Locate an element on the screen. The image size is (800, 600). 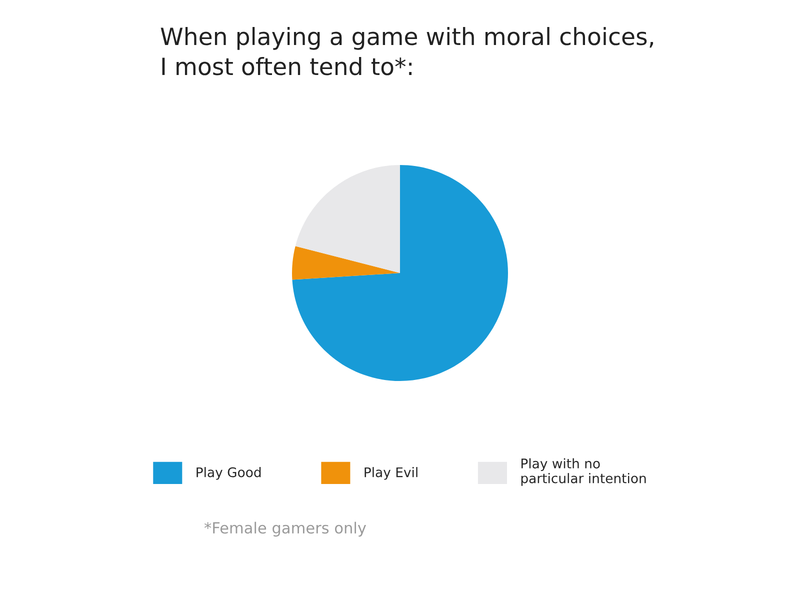
legend-label: Play Good is located at coordinates (228, 473).